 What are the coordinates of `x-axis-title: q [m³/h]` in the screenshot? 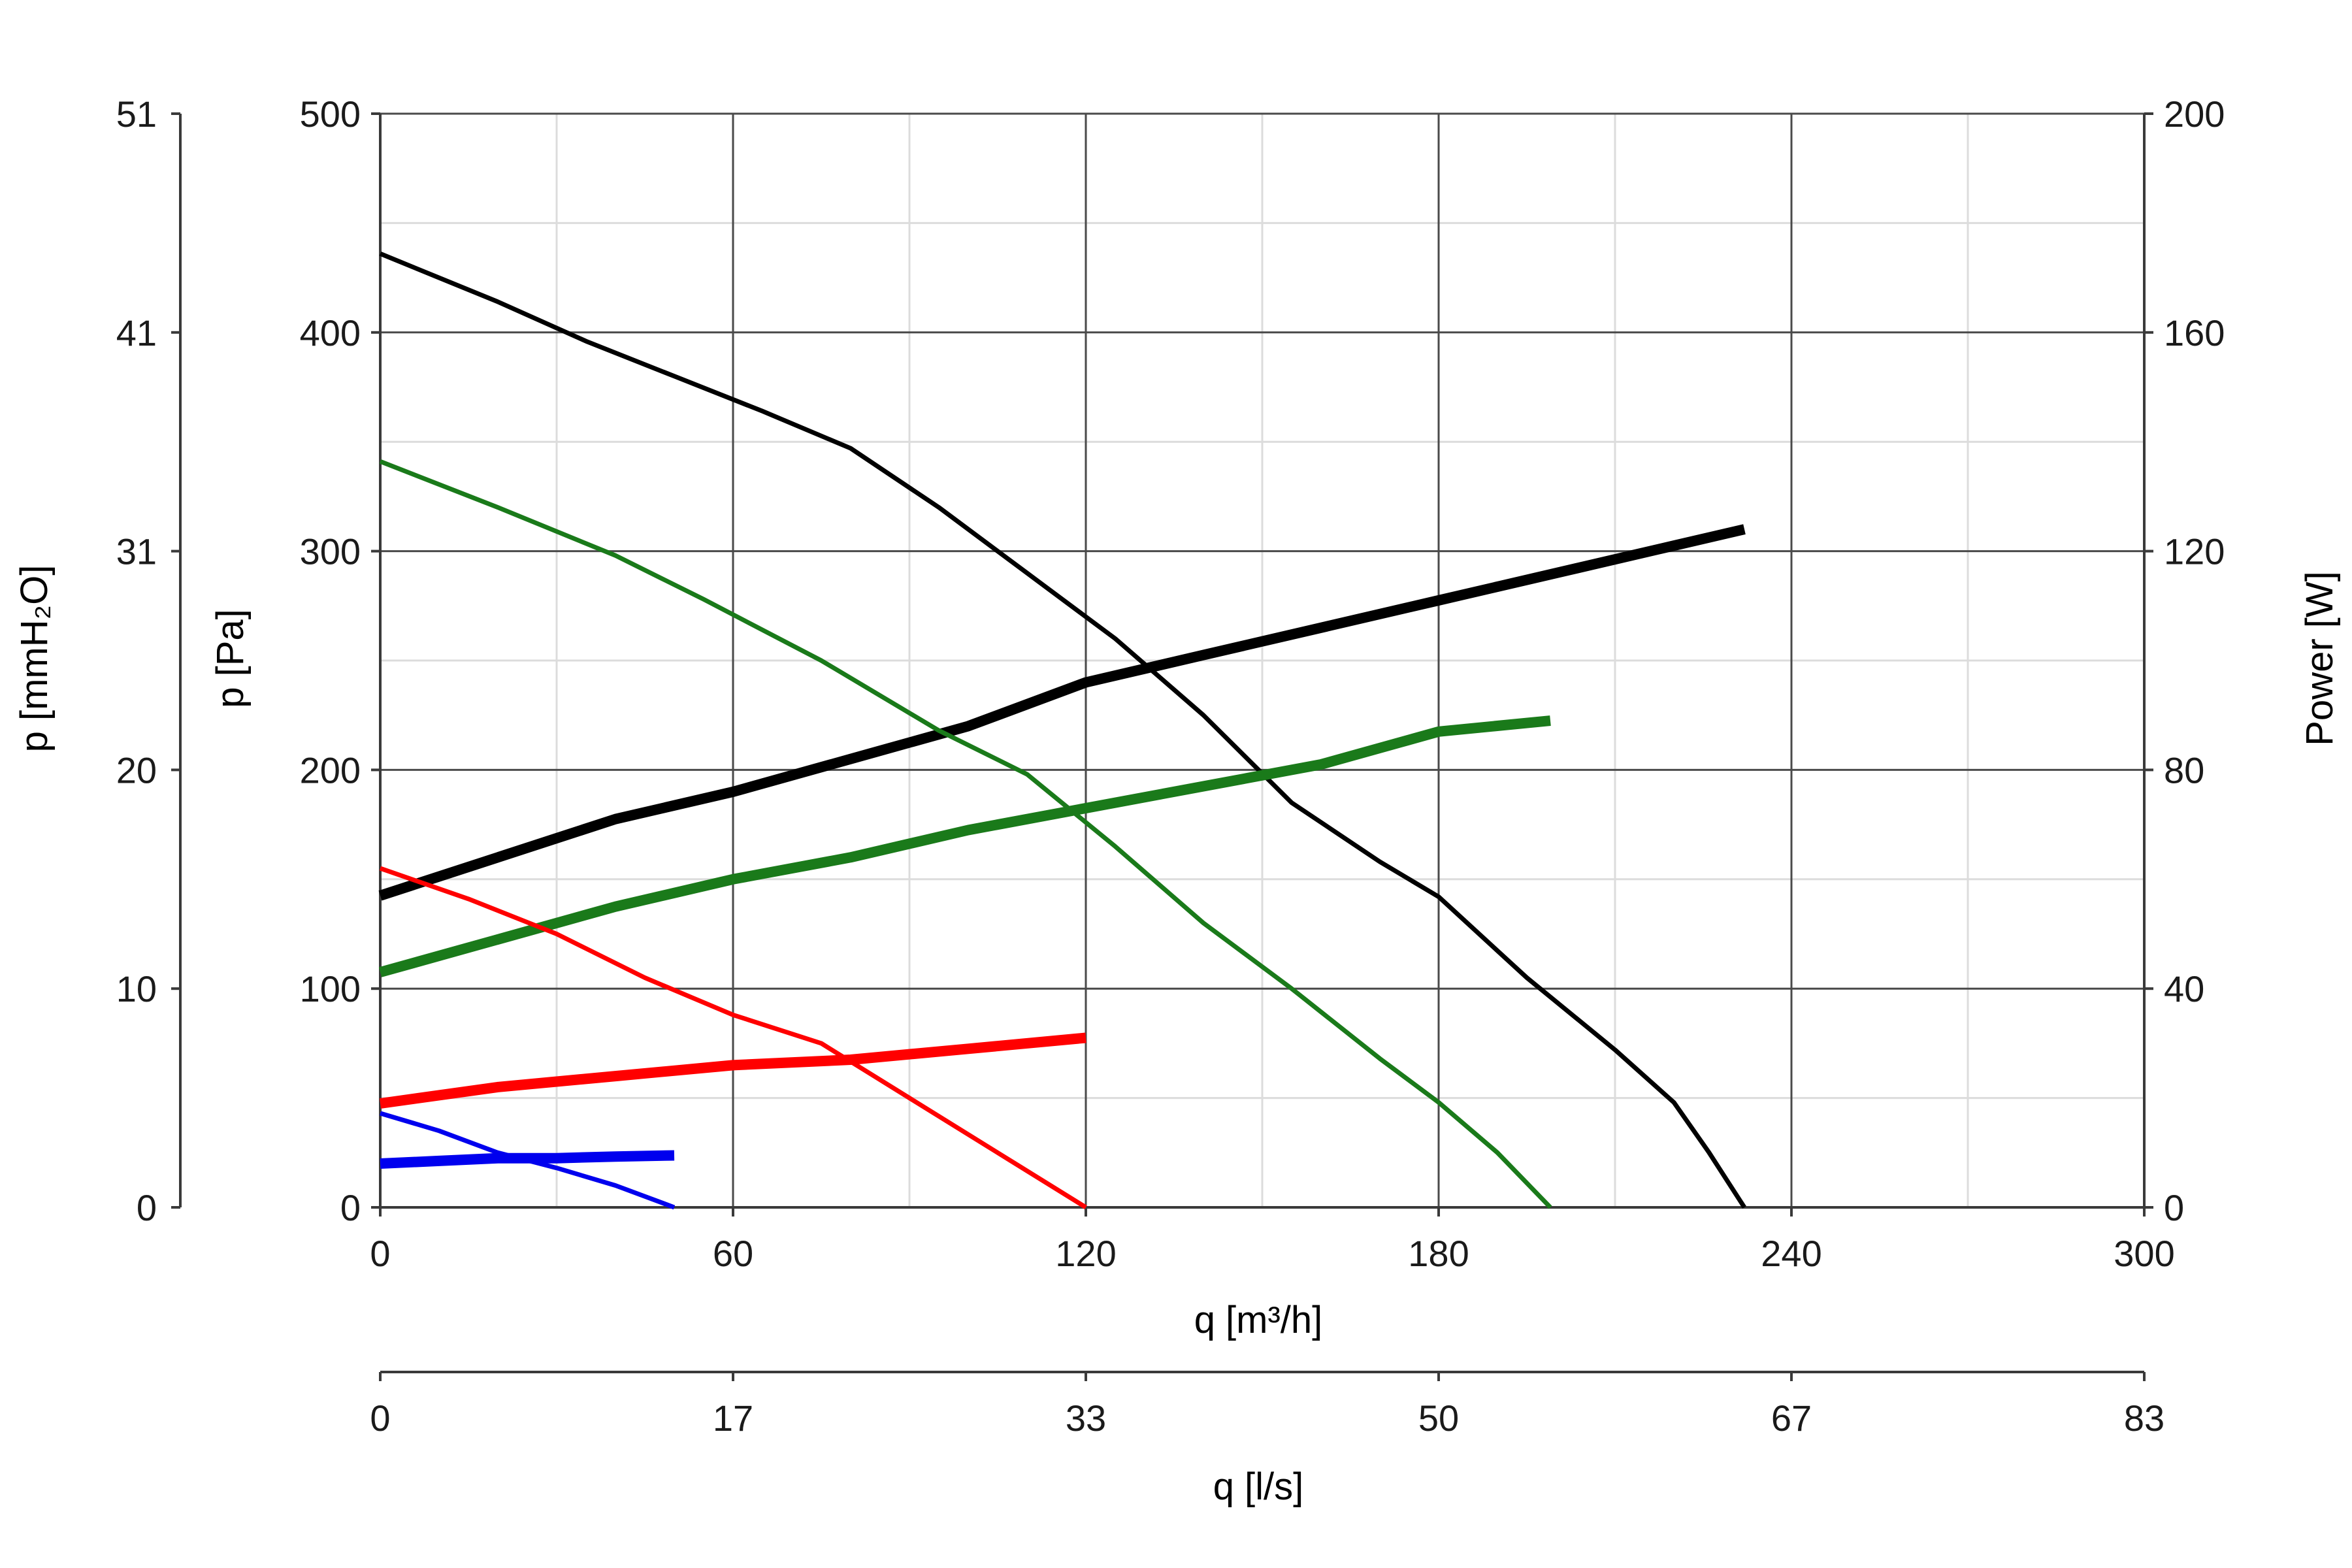 It's located at (1258, 1320).